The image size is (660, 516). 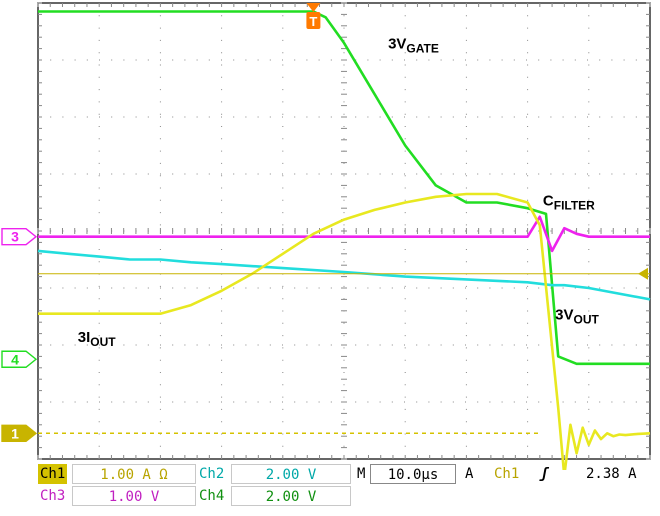 I want to click on trigger-slope-icon: ʃ, so click(x=544, y=474).